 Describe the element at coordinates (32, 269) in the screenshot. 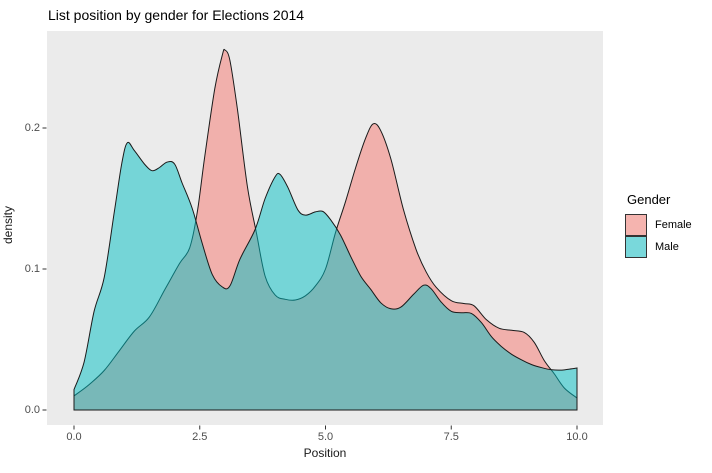

I see `y-tick-label: 0.1` at that location.